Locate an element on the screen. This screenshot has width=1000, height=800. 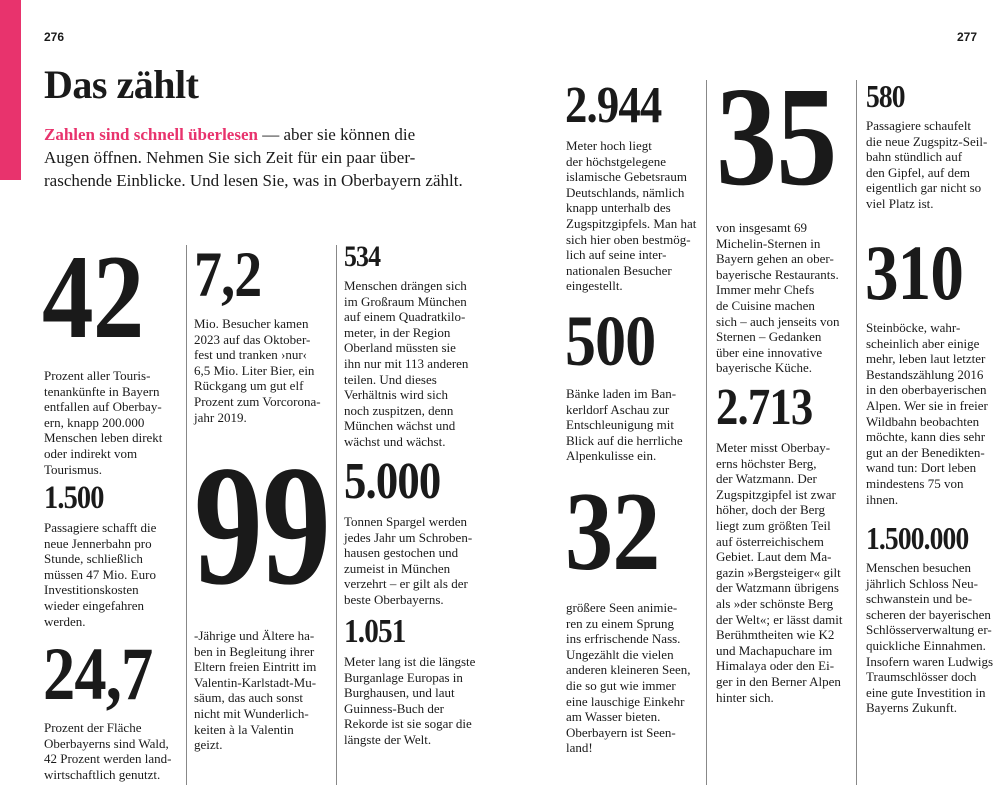
page-title: Das zählt is located at coordinates (121, 84).